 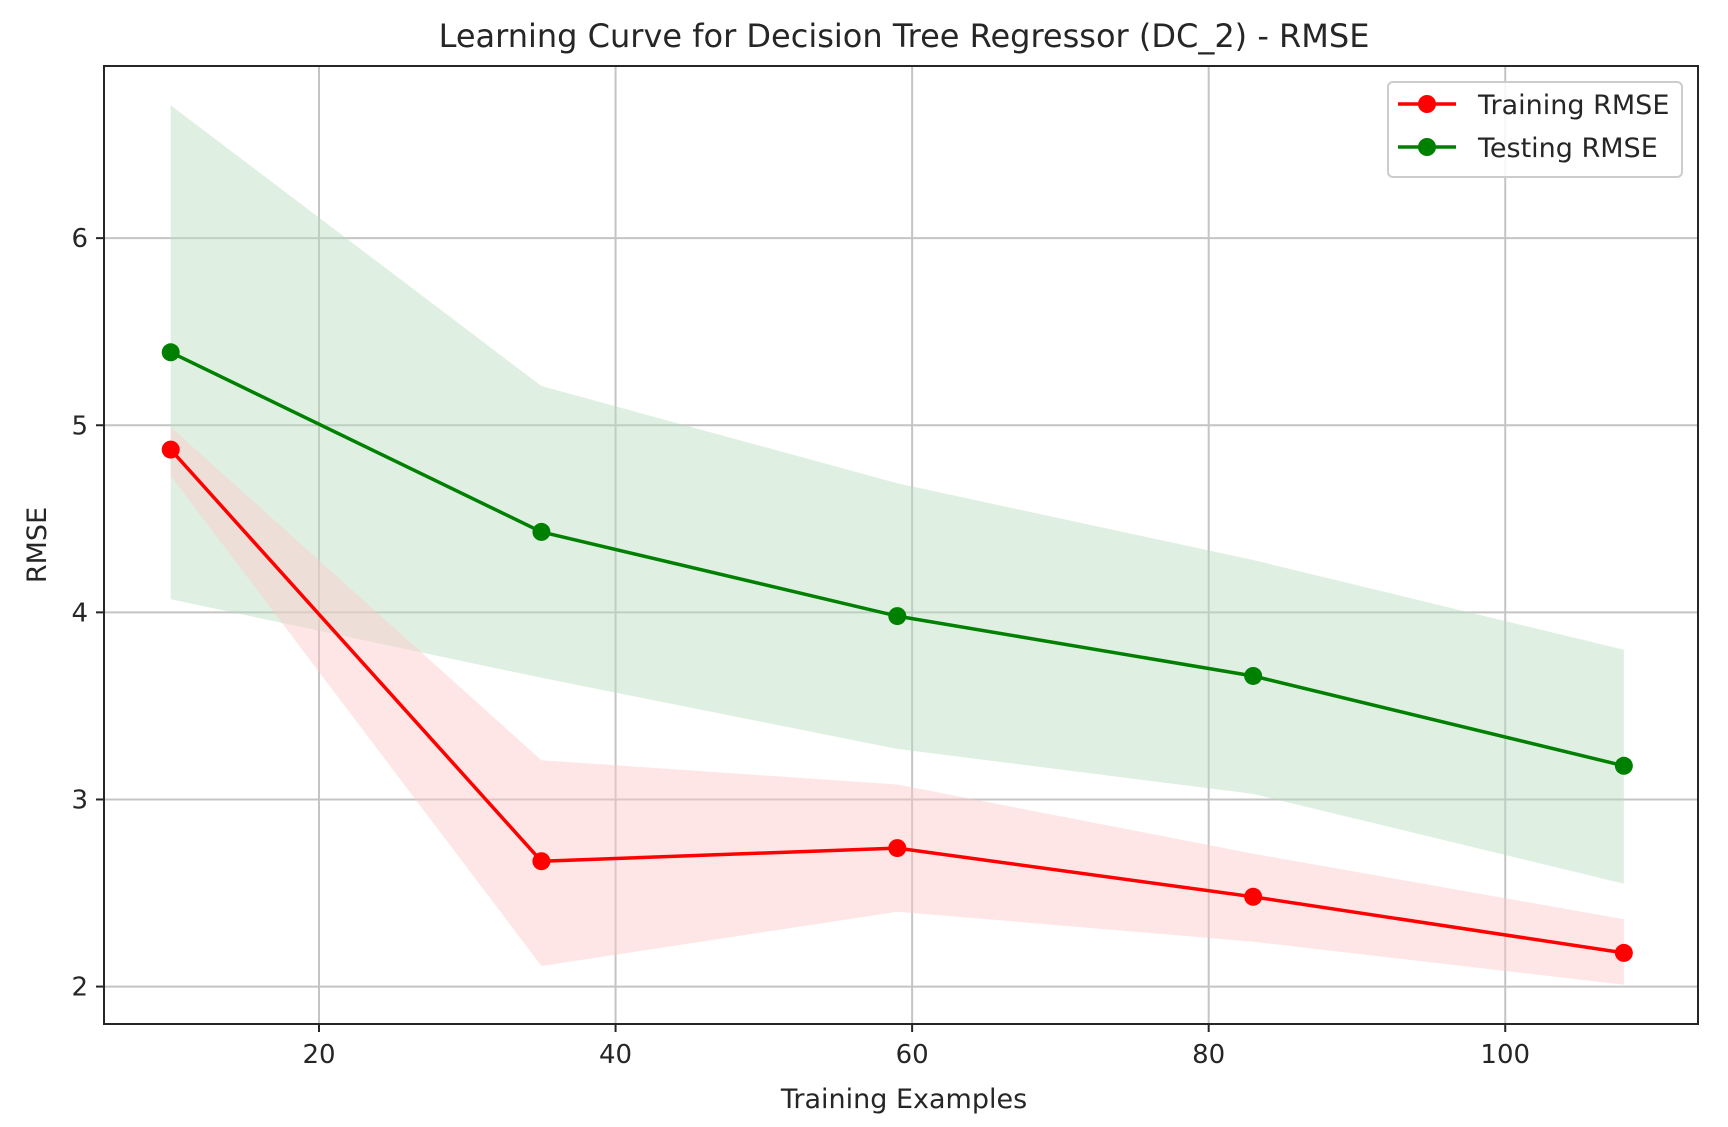 What do you see at coordinates (1505, 1055) in the screenshot?
I see `x-tick-label: 100` at bounding box center [1505, 1055].